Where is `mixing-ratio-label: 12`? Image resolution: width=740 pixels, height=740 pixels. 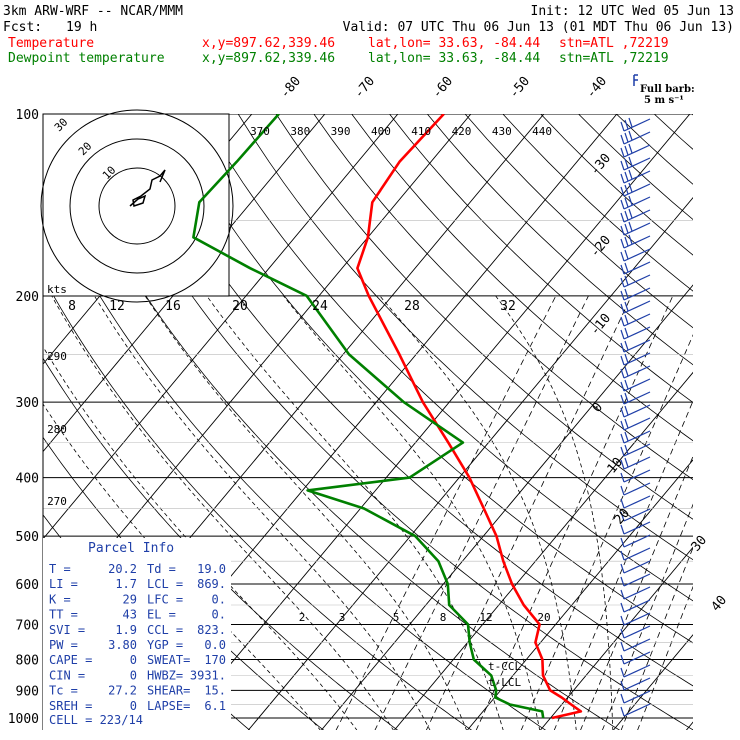 mixing-ratio-label: 12 is located at coordinates (117, 306).